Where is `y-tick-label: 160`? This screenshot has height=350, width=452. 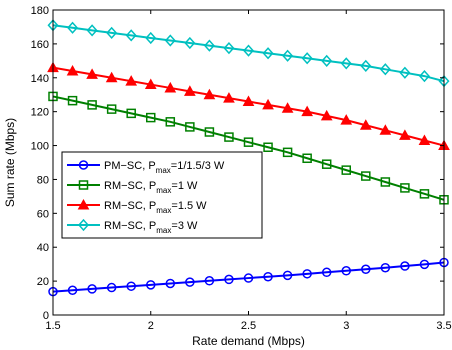
y-tick-label: 160 is located at coordinates (40, 45).